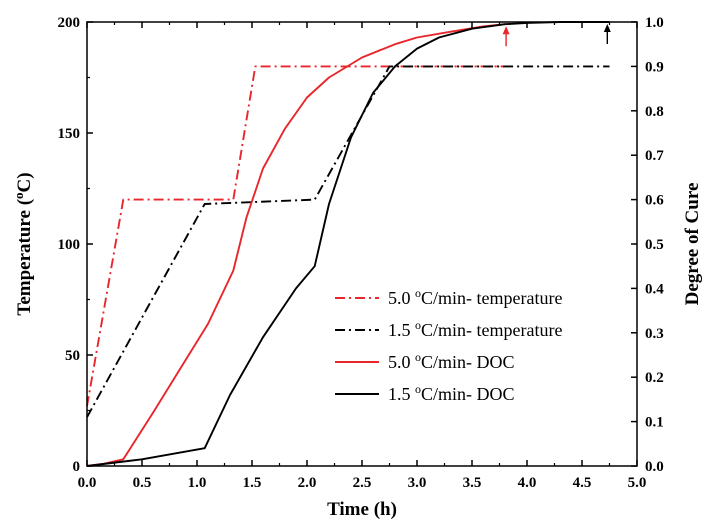  I want to click on x-tick-label: 4.0, so click(527, 483).